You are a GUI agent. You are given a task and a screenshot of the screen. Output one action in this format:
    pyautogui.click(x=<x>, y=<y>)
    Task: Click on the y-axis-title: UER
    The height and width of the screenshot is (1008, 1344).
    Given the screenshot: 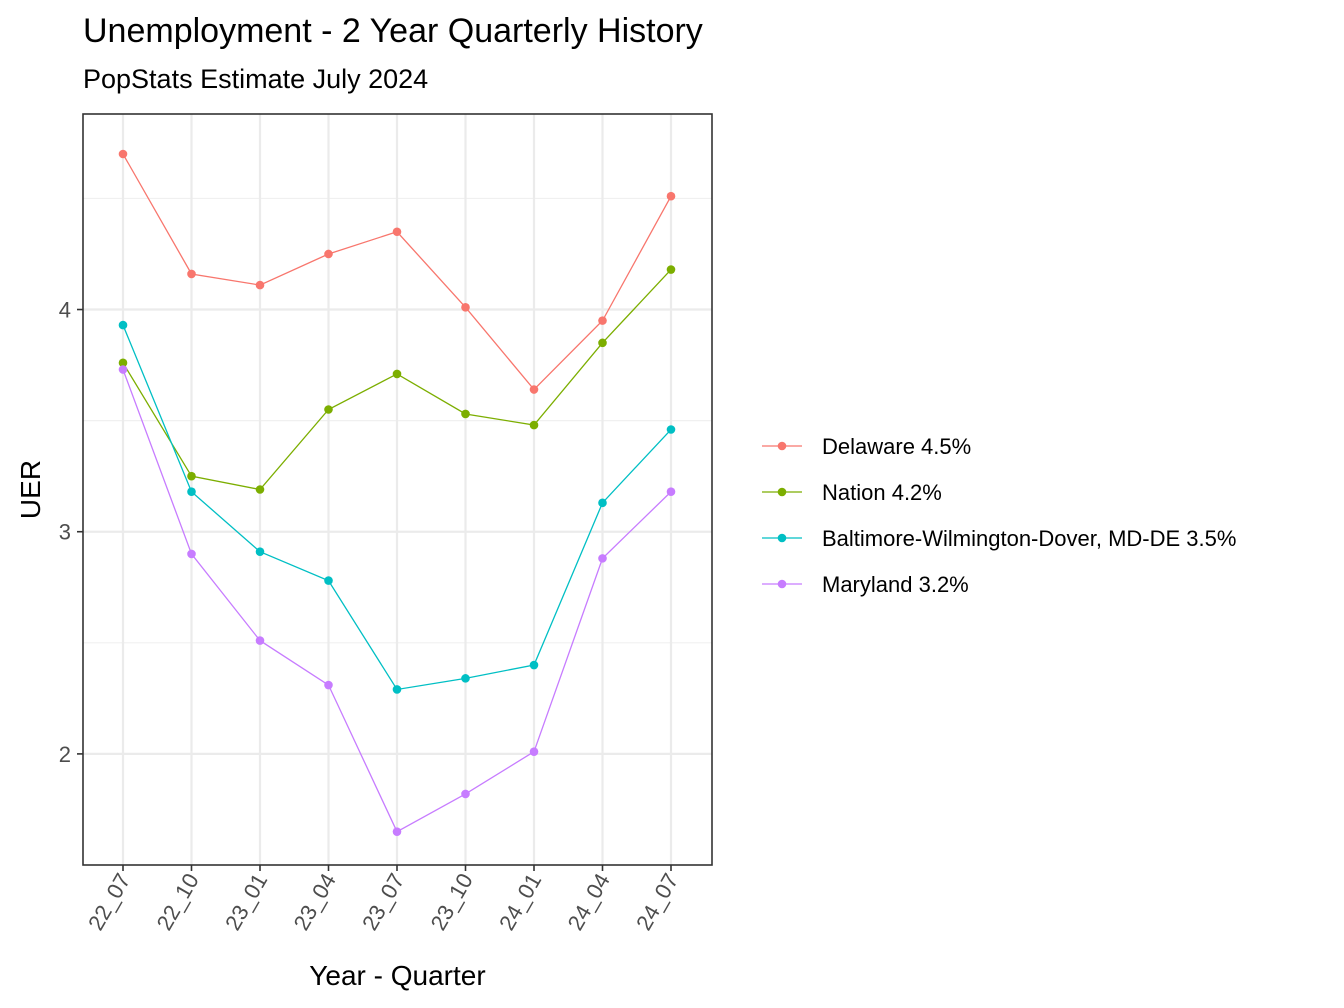 What is the action you would take?
    pyautogui.click(x=30, y=489)
    